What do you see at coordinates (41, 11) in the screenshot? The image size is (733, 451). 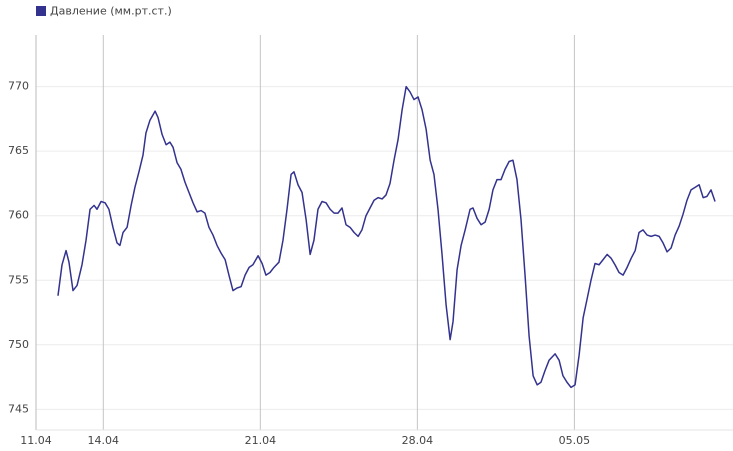 I see `legend-swatch` at bounding box center [41, 11].